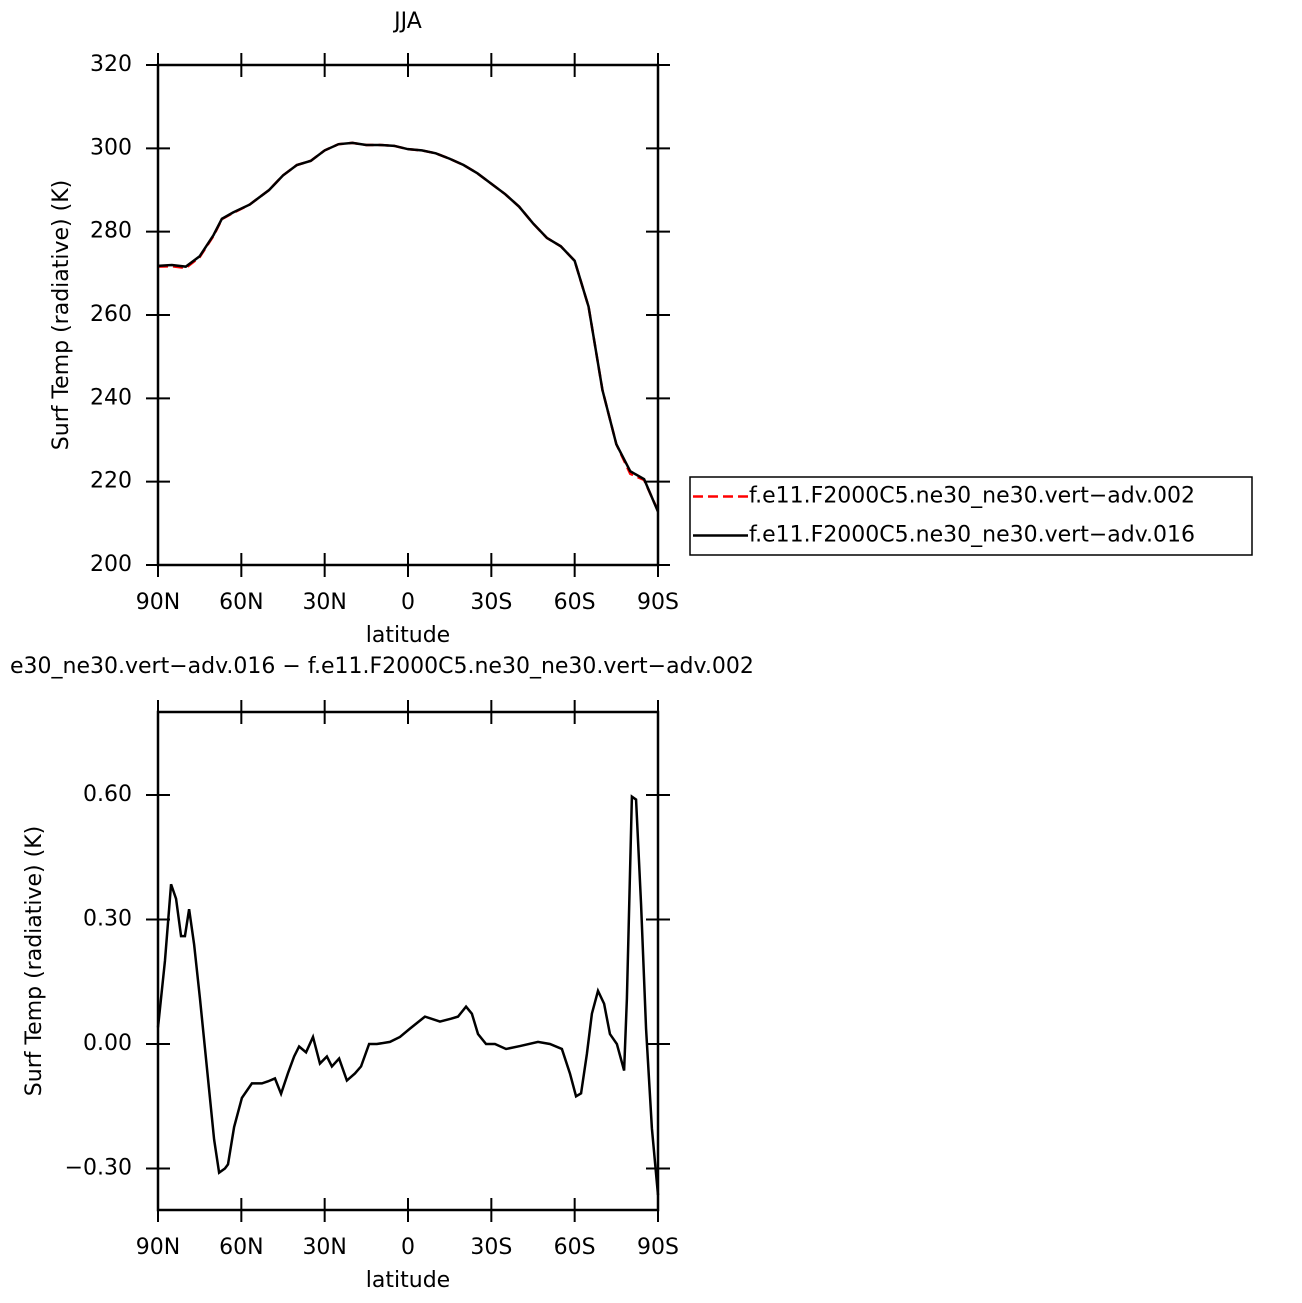 This screenshot has width=1302, height=1303. Describe the element at coordinates (107, 1043) in the screenshot. I see `y-tick-label: 0.00` at that location.